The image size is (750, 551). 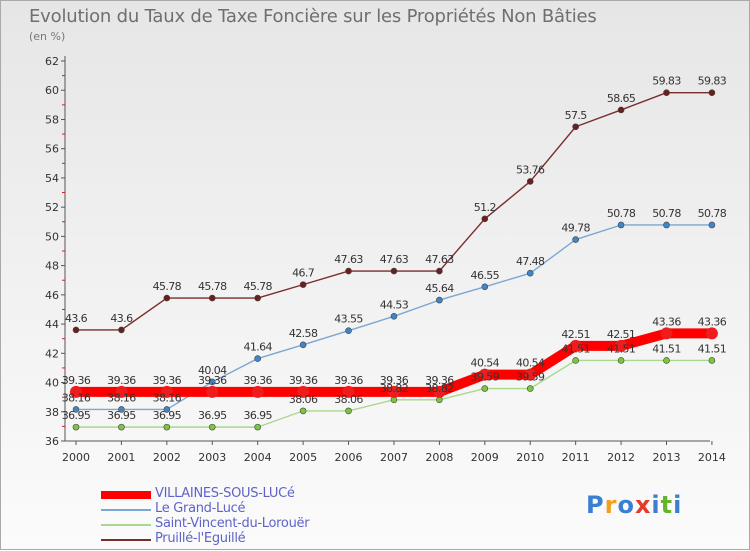 I want to click on data-label: 45.64, so click(x=439, y=288).